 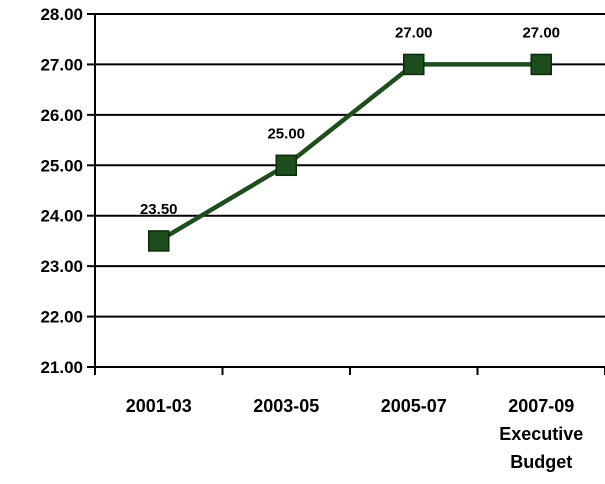 I want to click on x-tick-label: 2007-09 Executive Budget, so click(x=541, y=434).